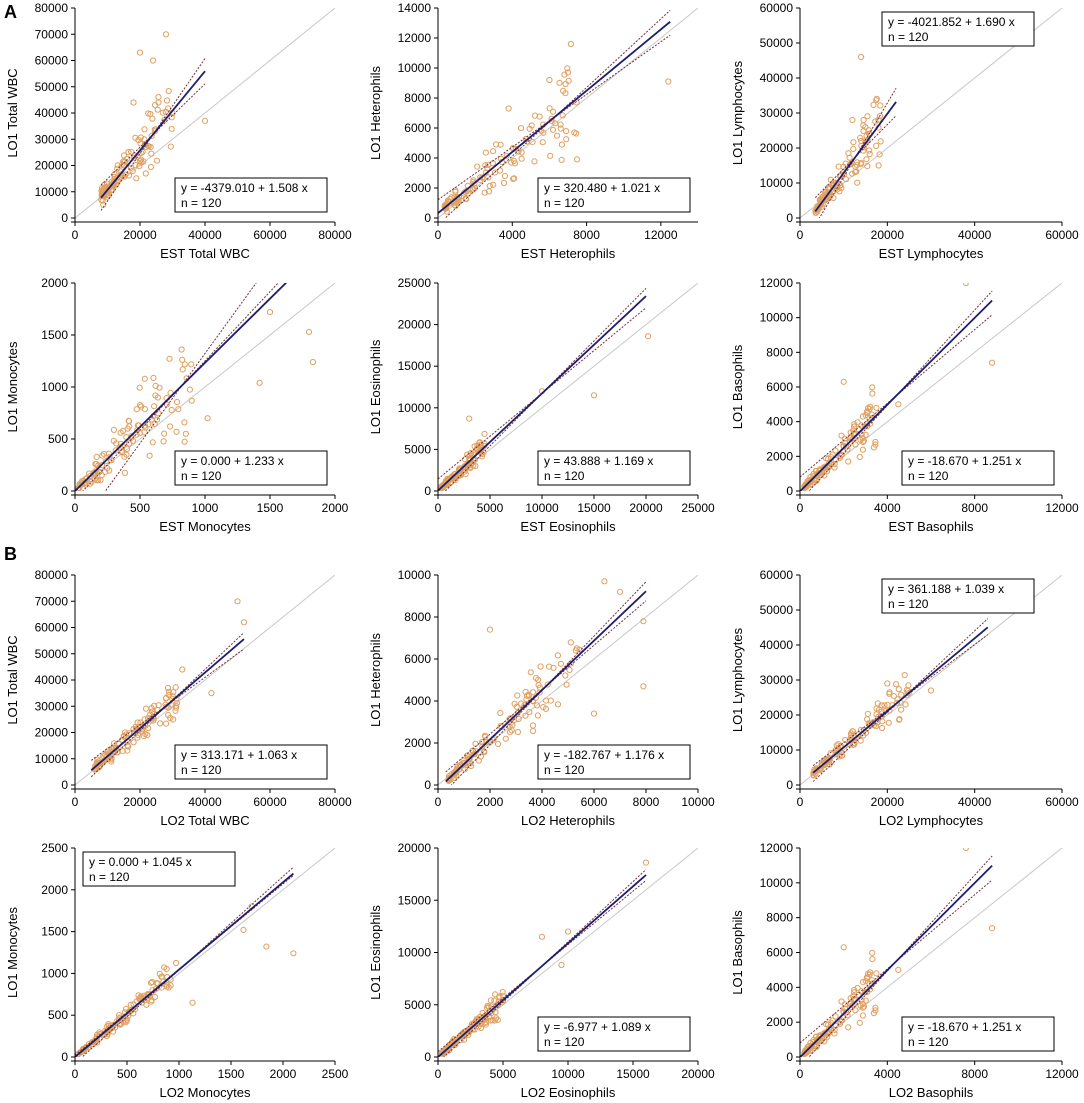 The height and width of the screenshot is (1103, 1084). I want to click on chart-a4-y-tick-label: 500, so click(58, 439).